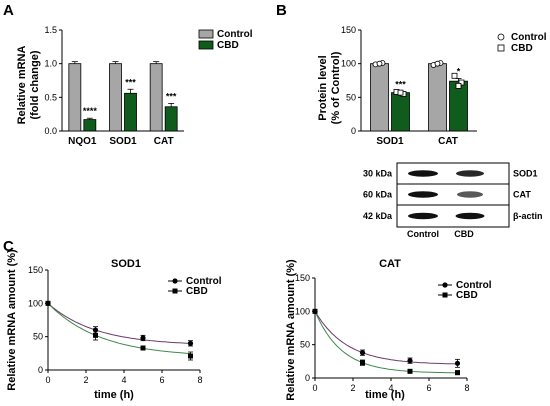 This screenshot has height=406, width=550. What do you see at coordinates (50, 30) in the screenshot?
I see `chart-a-y-tick-label: 1.5` at bounding box center [50, 30].